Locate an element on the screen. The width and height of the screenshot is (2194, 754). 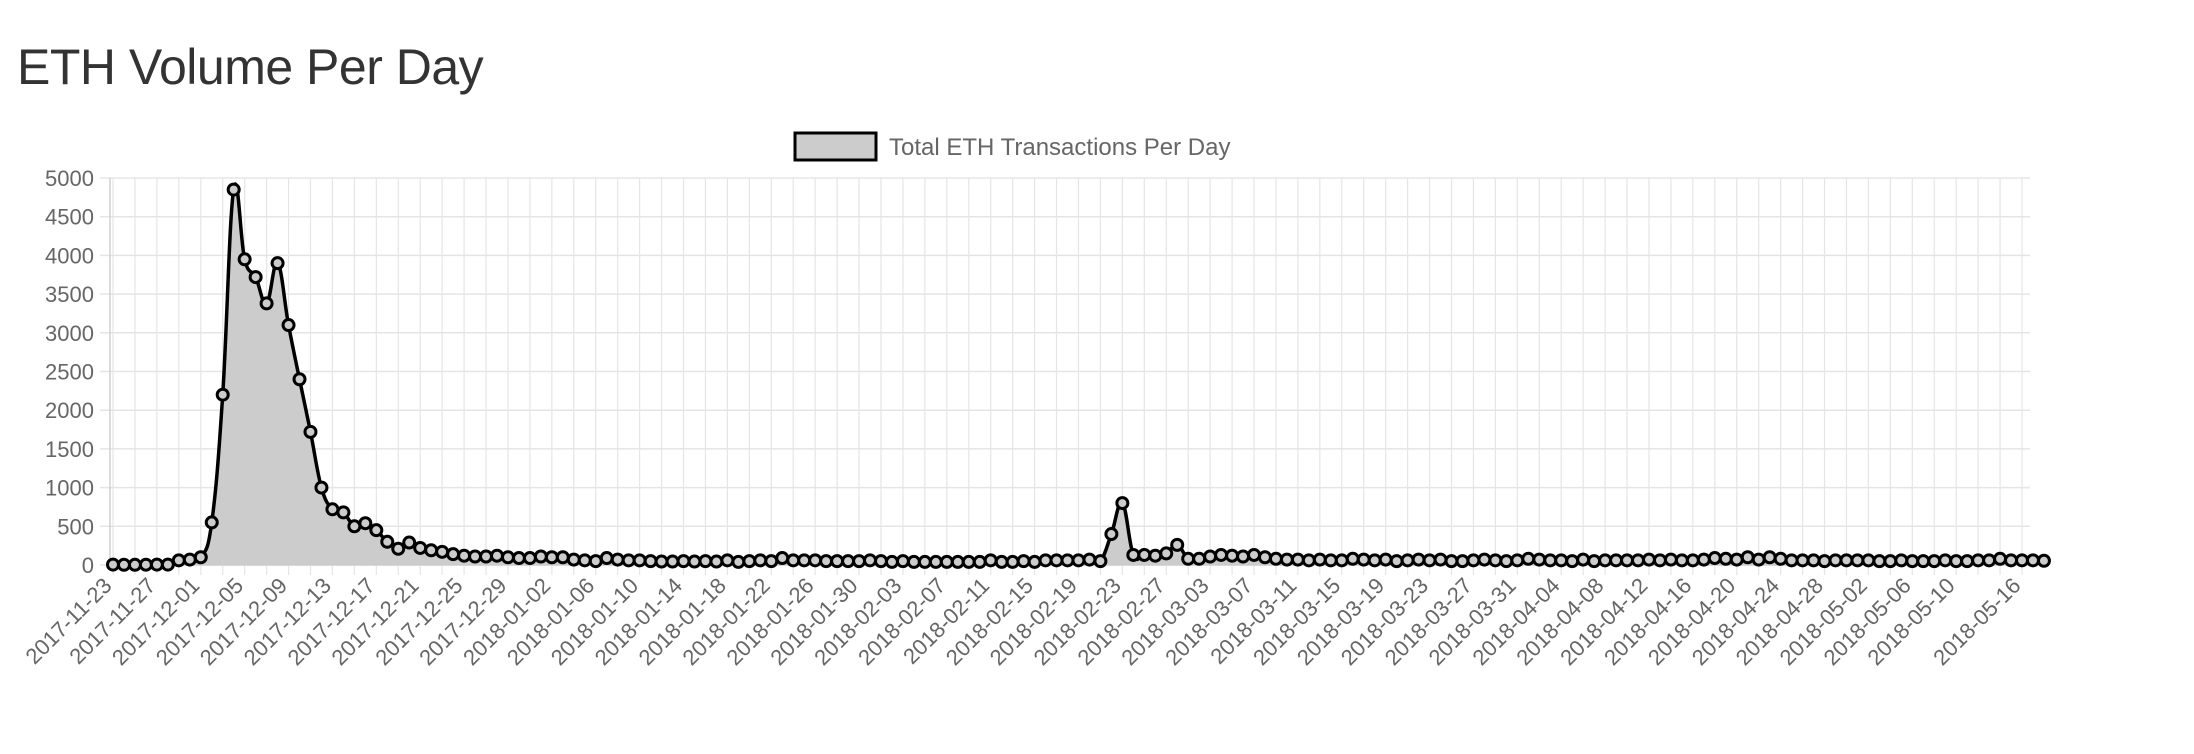
y-tick-label: 2000 is located at coordinates (69, 410).